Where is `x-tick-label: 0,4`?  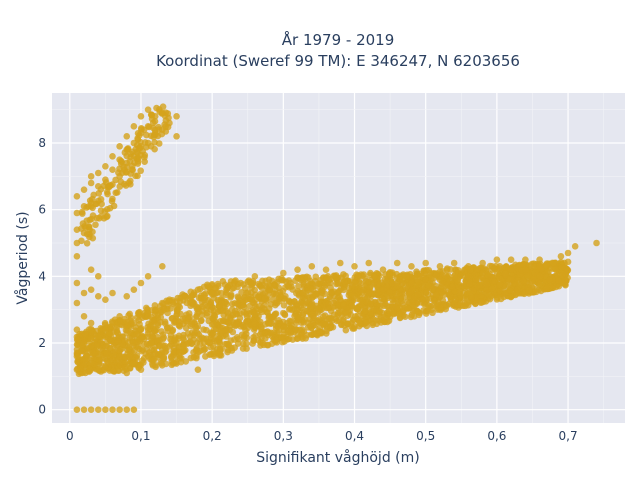 x-tick-label: 0,4 is located at coordinates (354, 436).